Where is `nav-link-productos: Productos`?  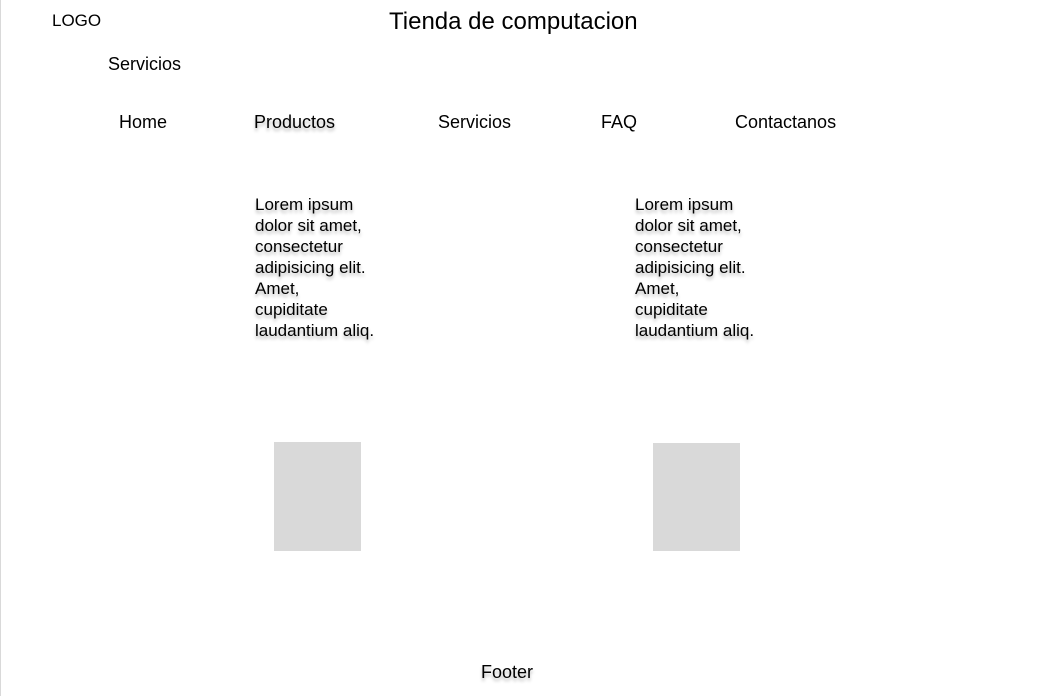 nav-link-productos: Productos is located at coordinates (295, 122).